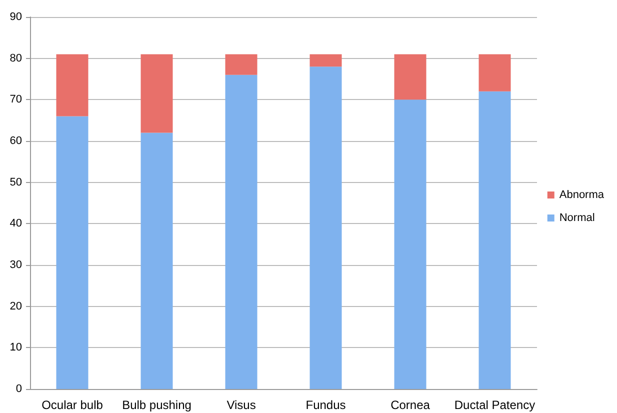 The image size is (617, 413). I want to click on y-tick-label: 80, so click(16, 58).